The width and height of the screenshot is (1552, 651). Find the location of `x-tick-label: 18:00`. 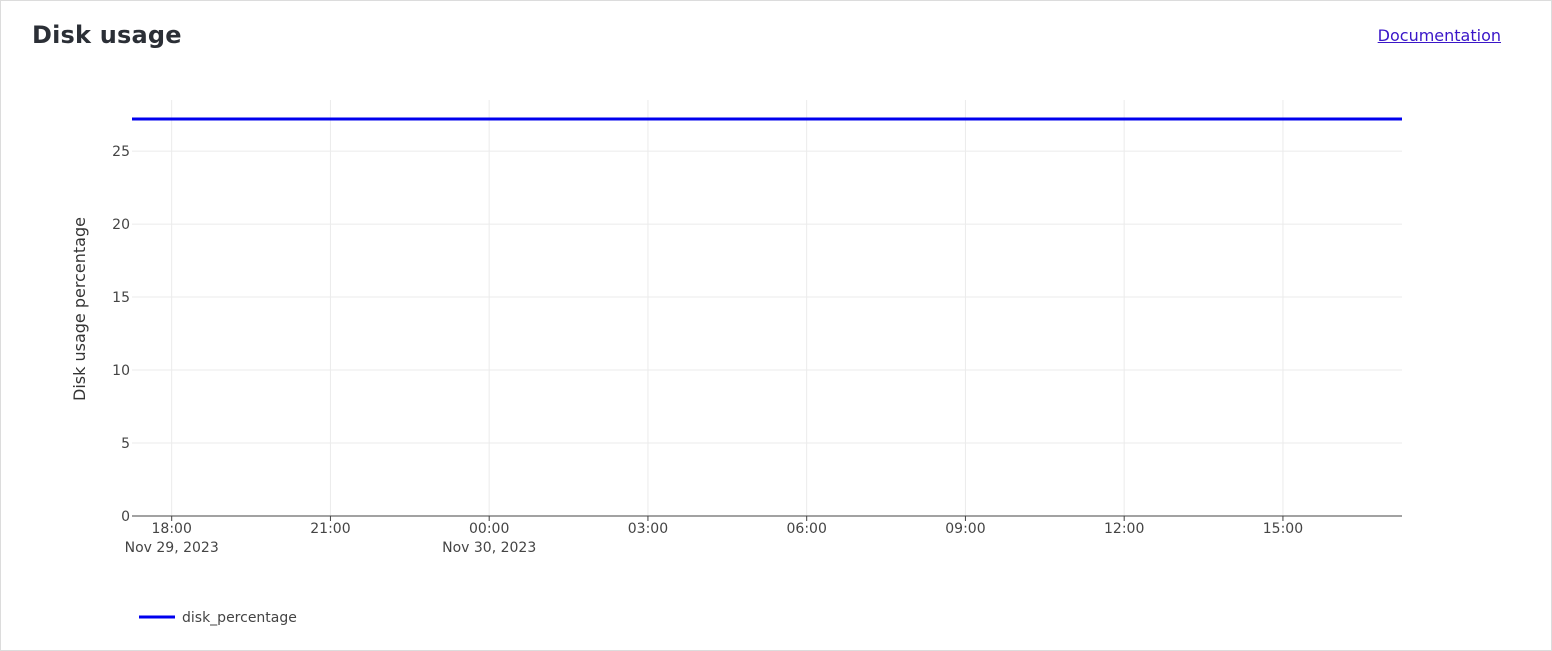

x-tick-label: 18:00 is located at coordinates (172, 529).